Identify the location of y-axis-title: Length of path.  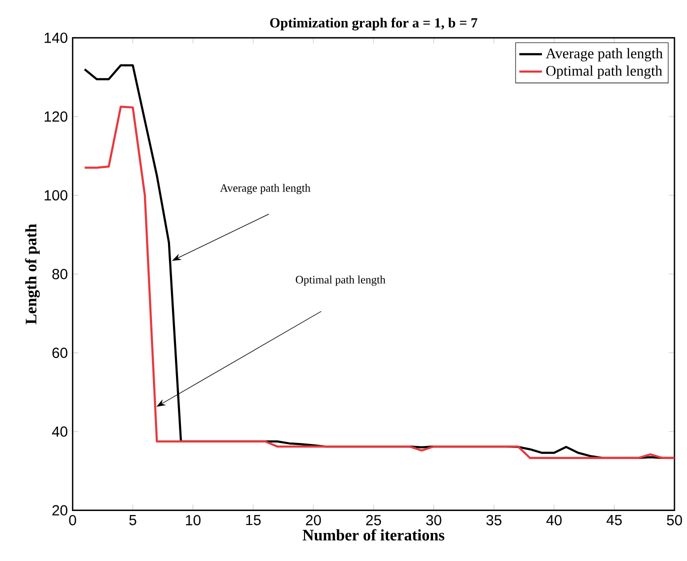
(32, 274).